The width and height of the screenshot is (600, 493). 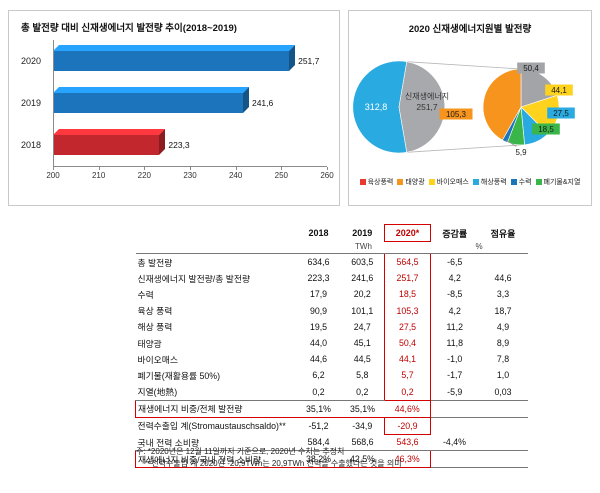 I want to click on table-cell: 18,7, so click(x=503, y=310).